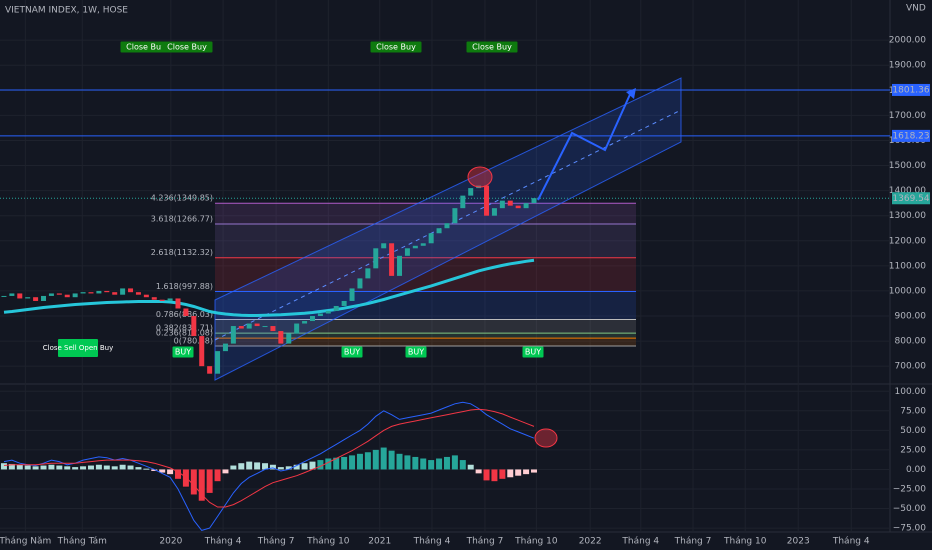 This screenshot has width=932, height=550. What do you see at coordinates (396, 47) in the screenshot?
I see `signal-label: Close Buy` at bounding box center [396, 47].